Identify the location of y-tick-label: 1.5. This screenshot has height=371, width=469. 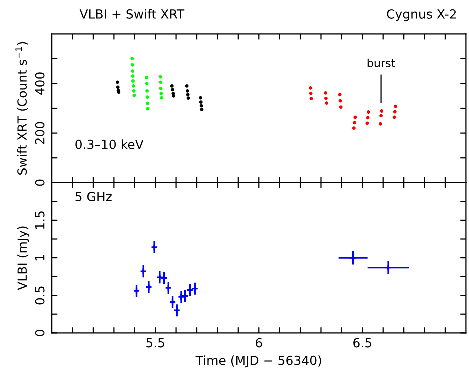
(40, 221).